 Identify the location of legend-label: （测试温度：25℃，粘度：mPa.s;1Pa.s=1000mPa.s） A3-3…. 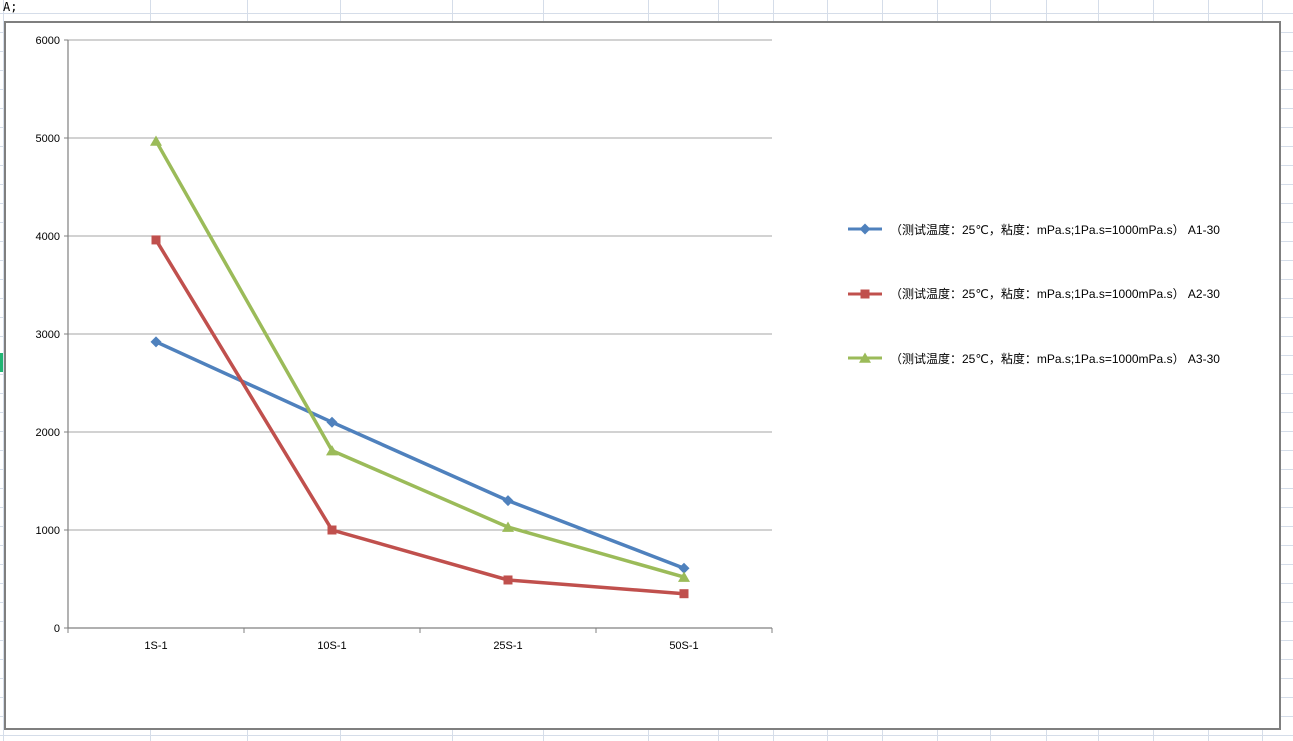
(1055, 358).